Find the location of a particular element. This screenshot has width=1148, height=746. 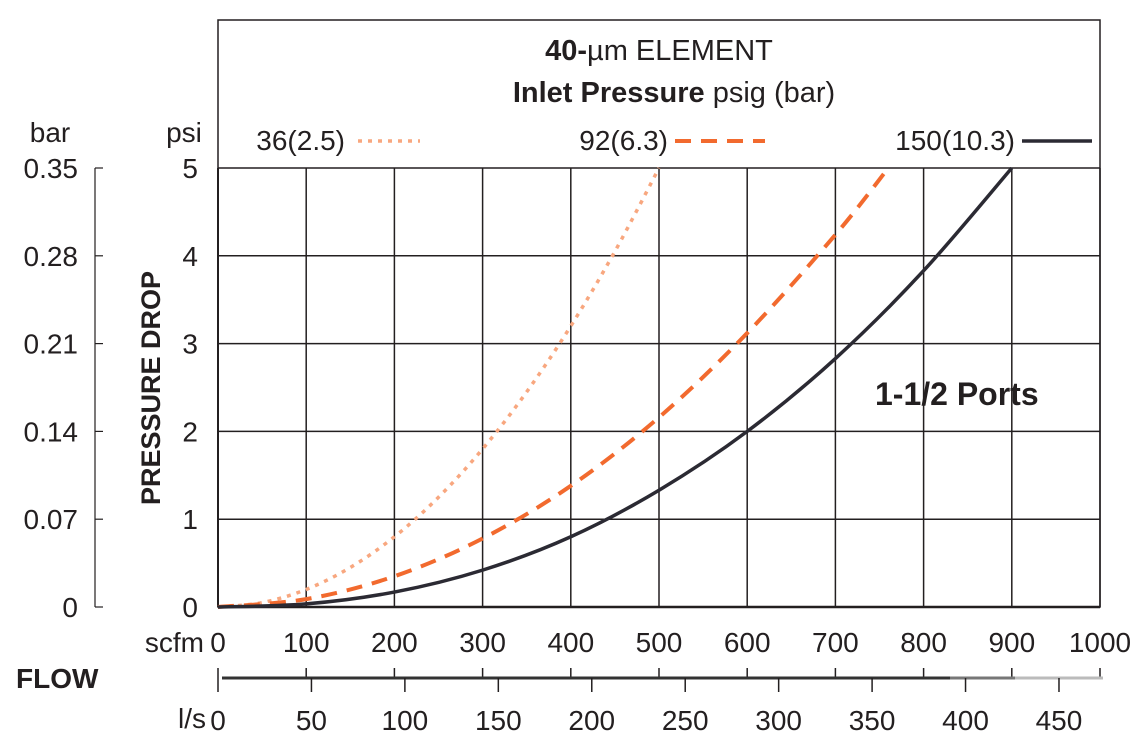

x-tick-label: 300 is located at coordinates (482, 642).